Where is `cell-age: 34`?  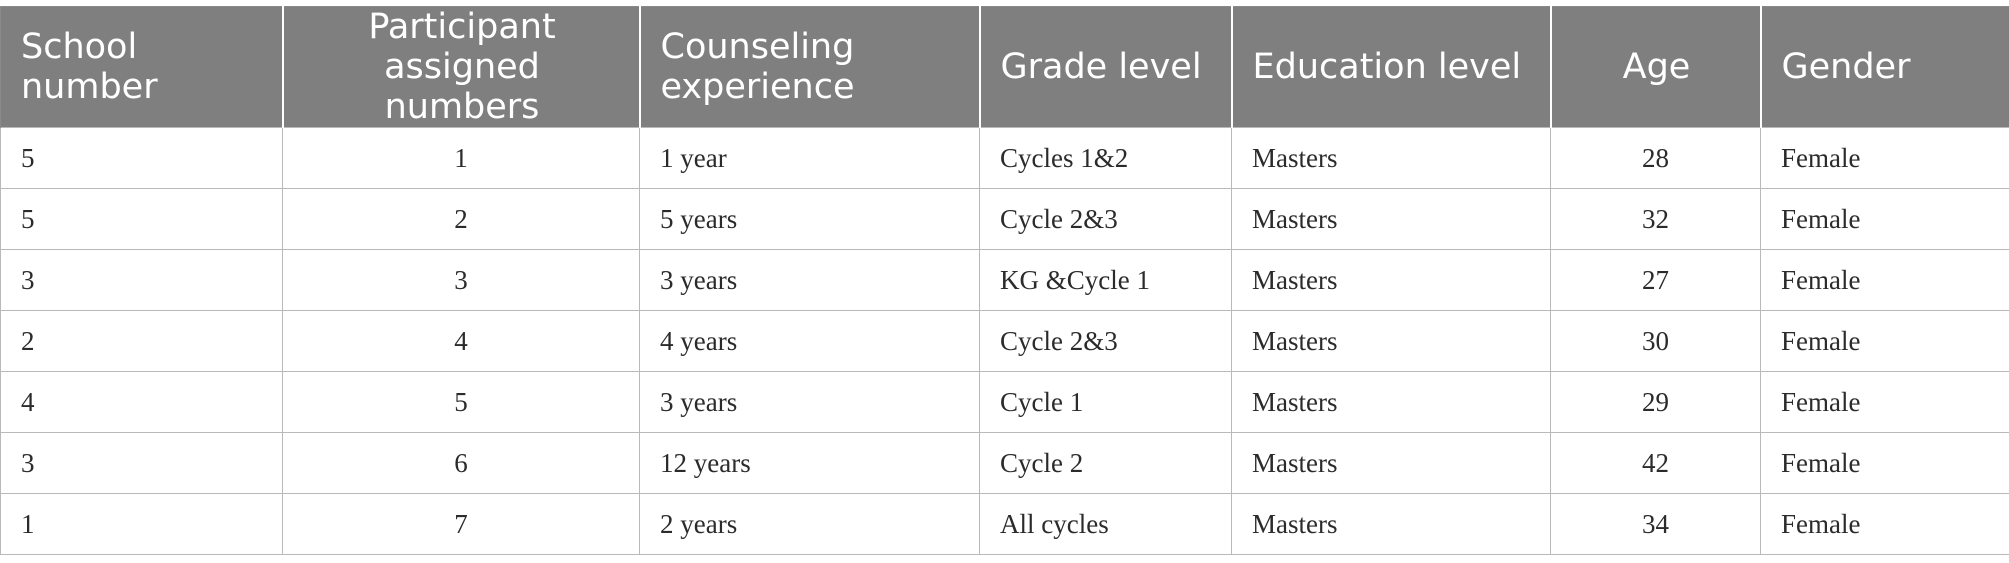 cell-age: 34 is located at coordinates (1655, 524).